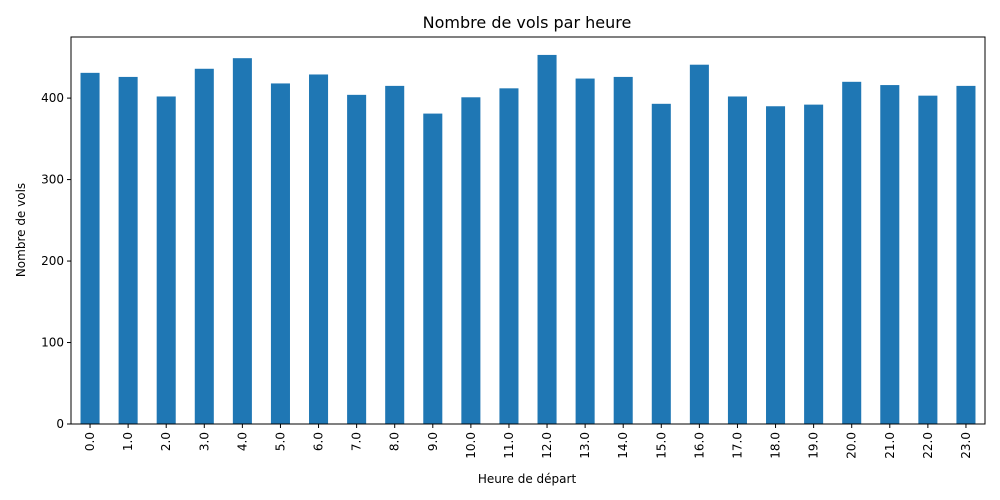 The image size is (1000, 500). What do you see at coordinates (928, 260) in the screenshot?
I see `bar-22.0` at bounding box center [928, 260].